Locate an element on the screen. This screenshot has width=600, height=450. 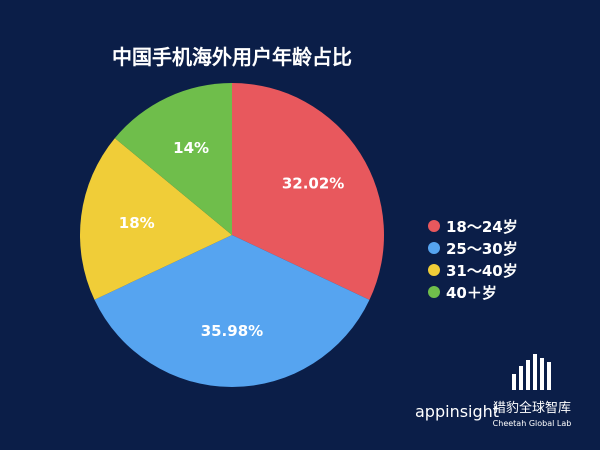
slice-label-18-24: 32.02% is located at coordinates (313, 184).